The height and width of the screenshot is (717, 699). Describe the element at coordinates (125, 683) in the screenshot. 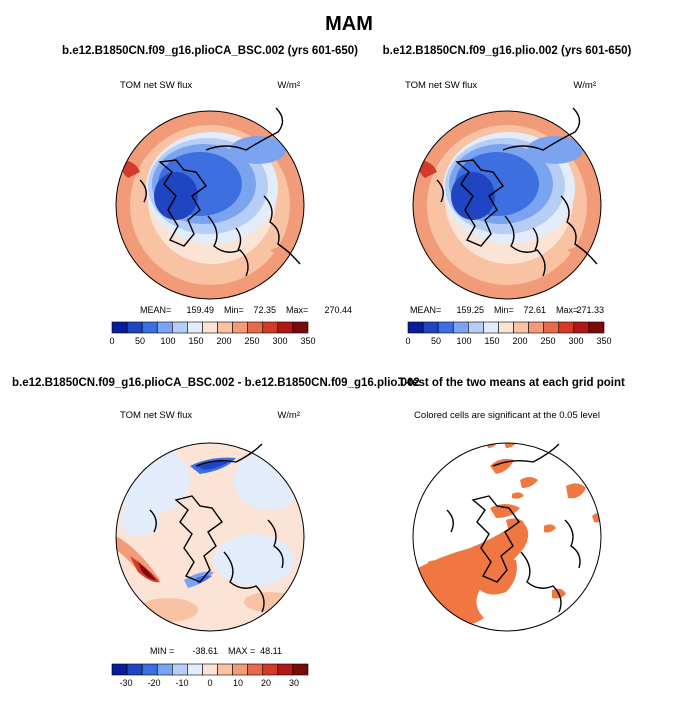

I see `colorbar-tick-label: -30` at that location.